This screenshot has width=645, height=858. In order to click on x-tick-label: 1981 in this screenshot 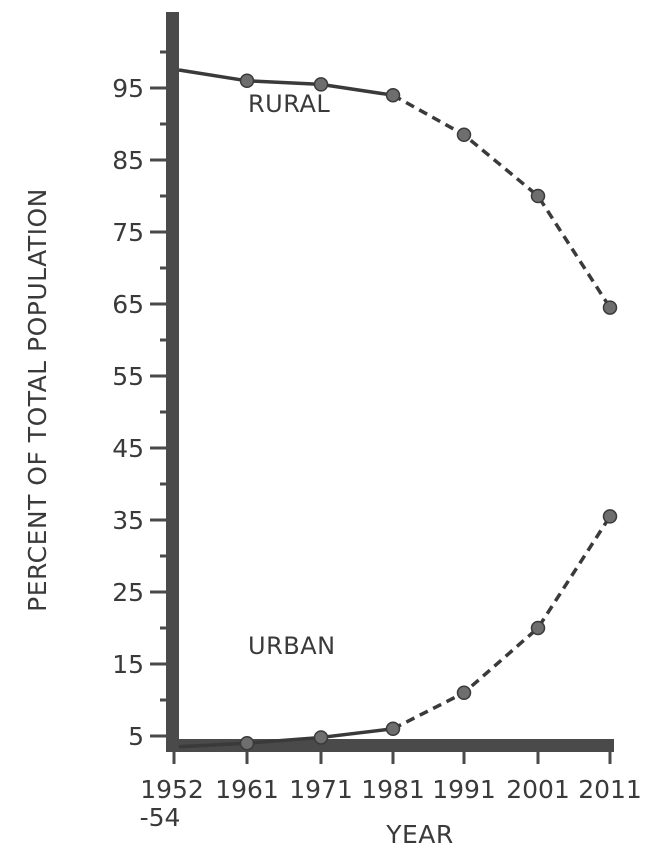, I will do `click(393, 789)`.